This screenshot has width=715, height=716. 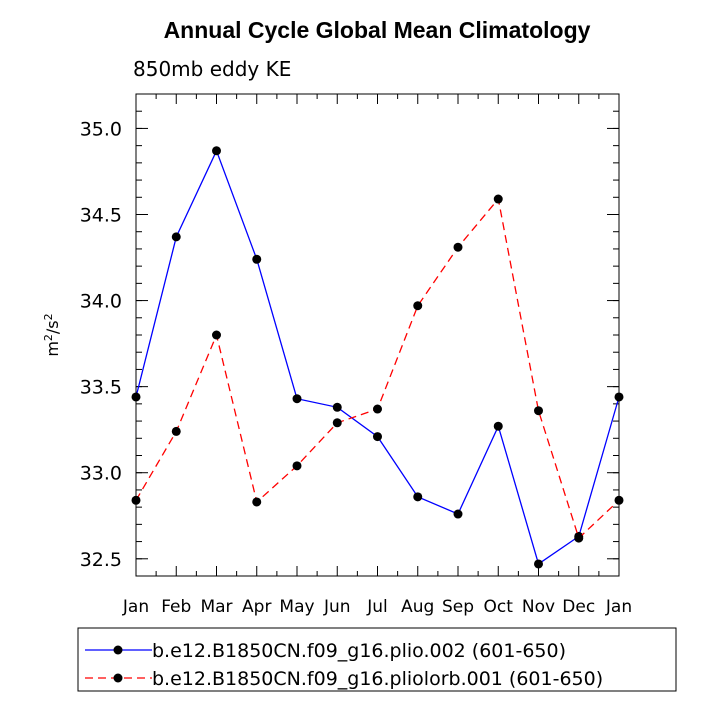 I want to click on x-tick-labels: Jan Feb Mar Apr May Jun Jul Aug Sep Oct Nov Dec Jan, so click(x=377, y=607).